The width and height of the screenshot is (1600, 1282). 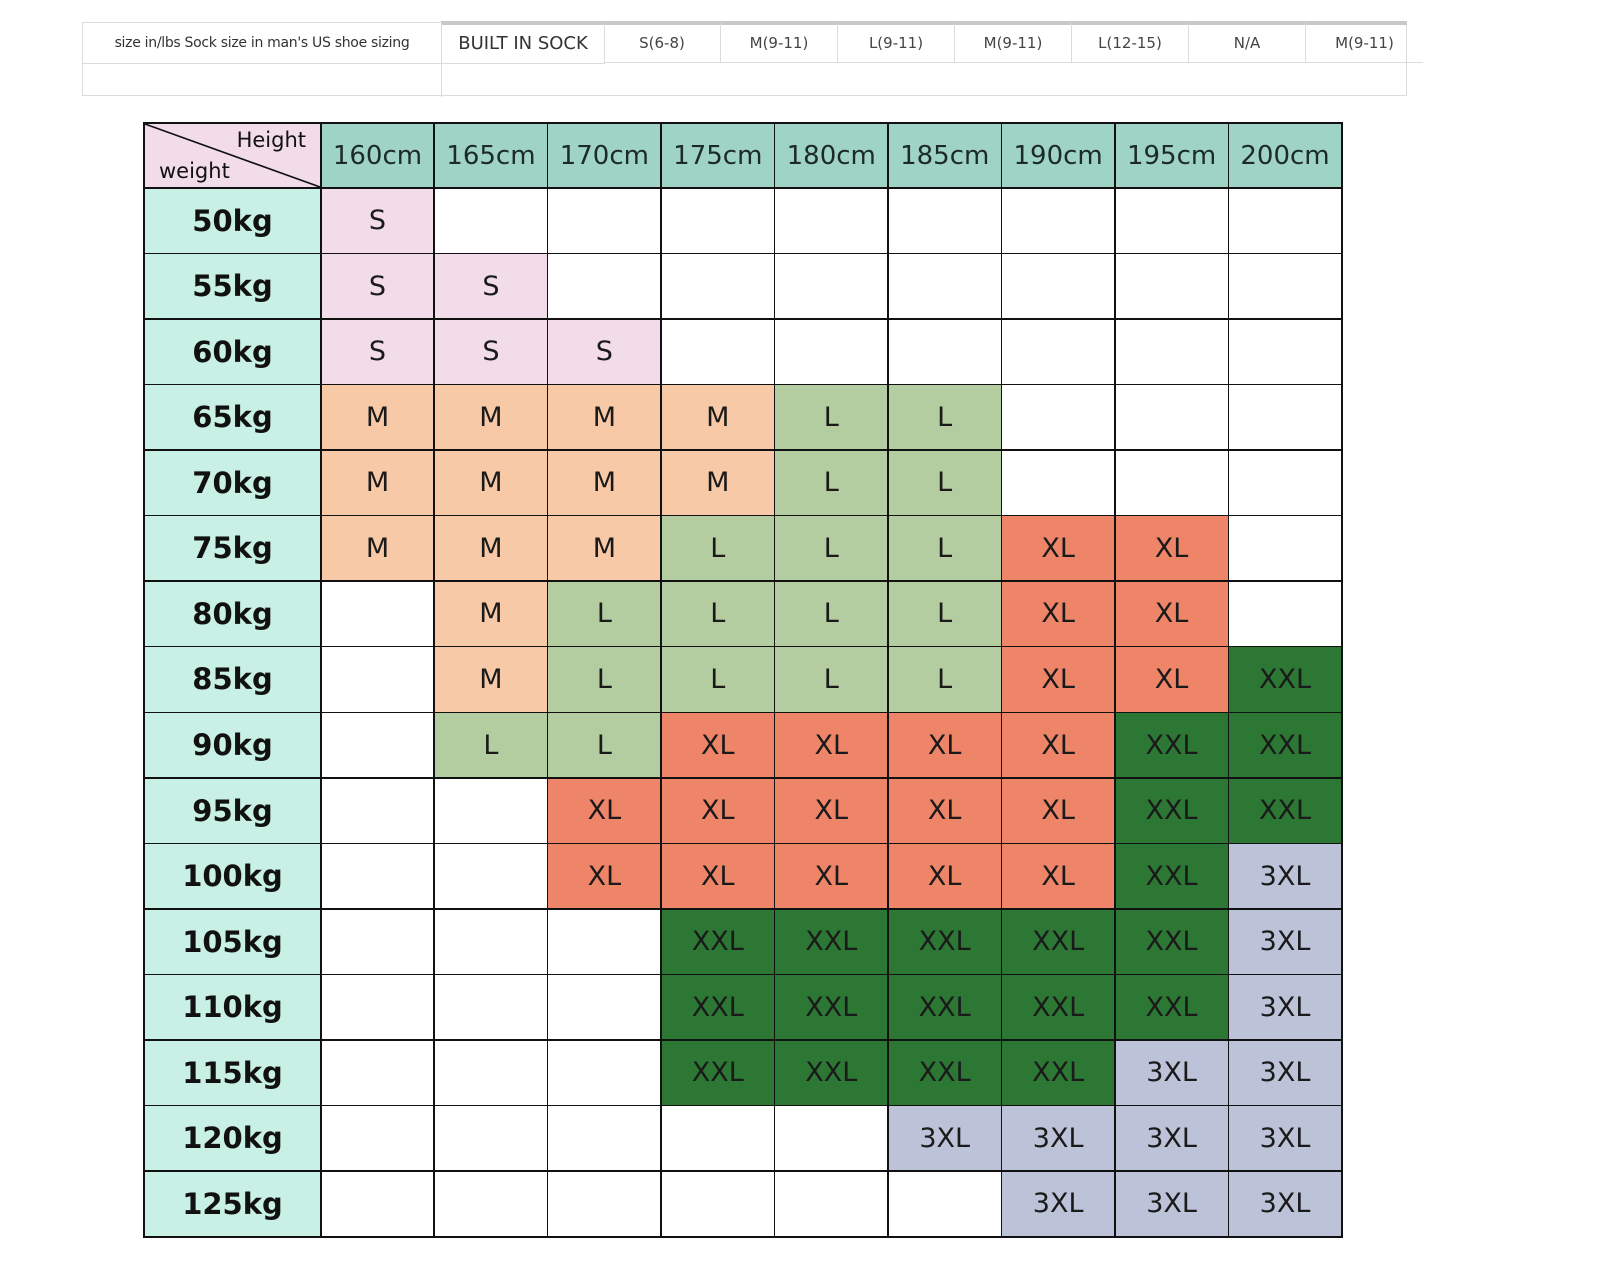 What do you see at coordinates (232, 745) in the screenshot?
I see `weight-row-header: 90kg` at bounding box center [232, 745].